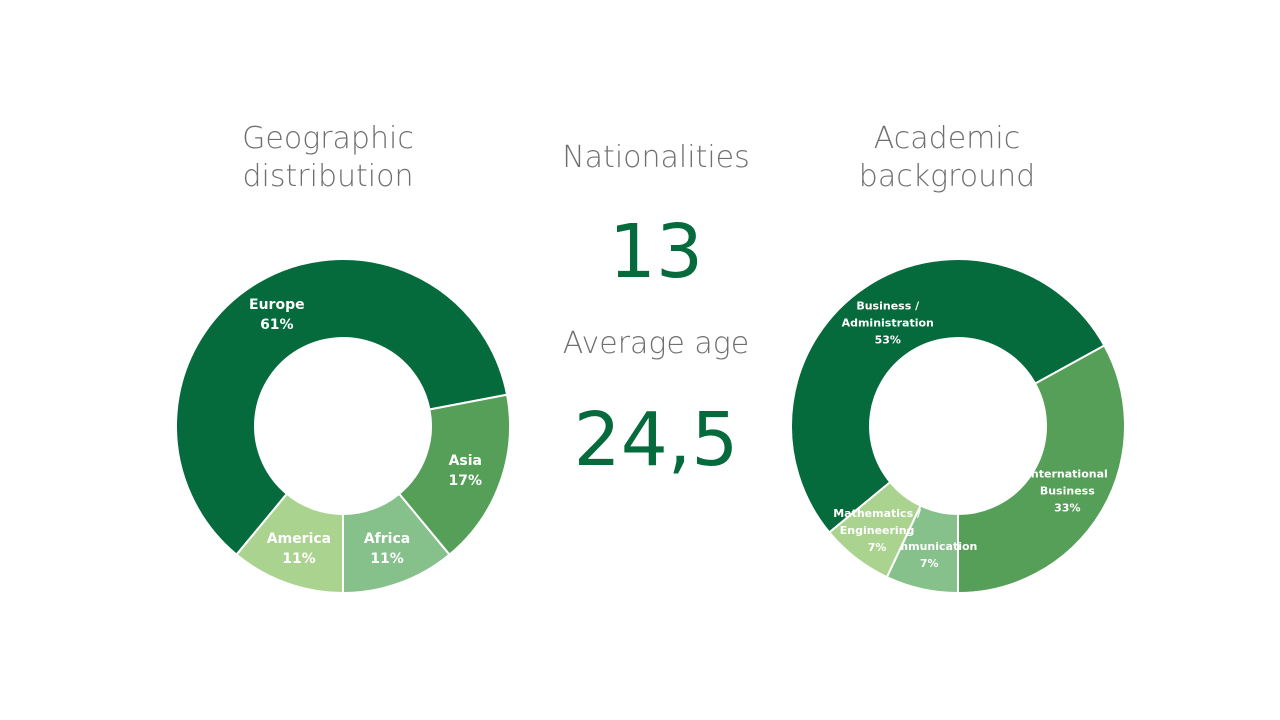 Image resolution: width=1280 pixels, height=720 pixels. I want to click on slice-label-business-administration: Business / Administration 53%, so click(888, 322).